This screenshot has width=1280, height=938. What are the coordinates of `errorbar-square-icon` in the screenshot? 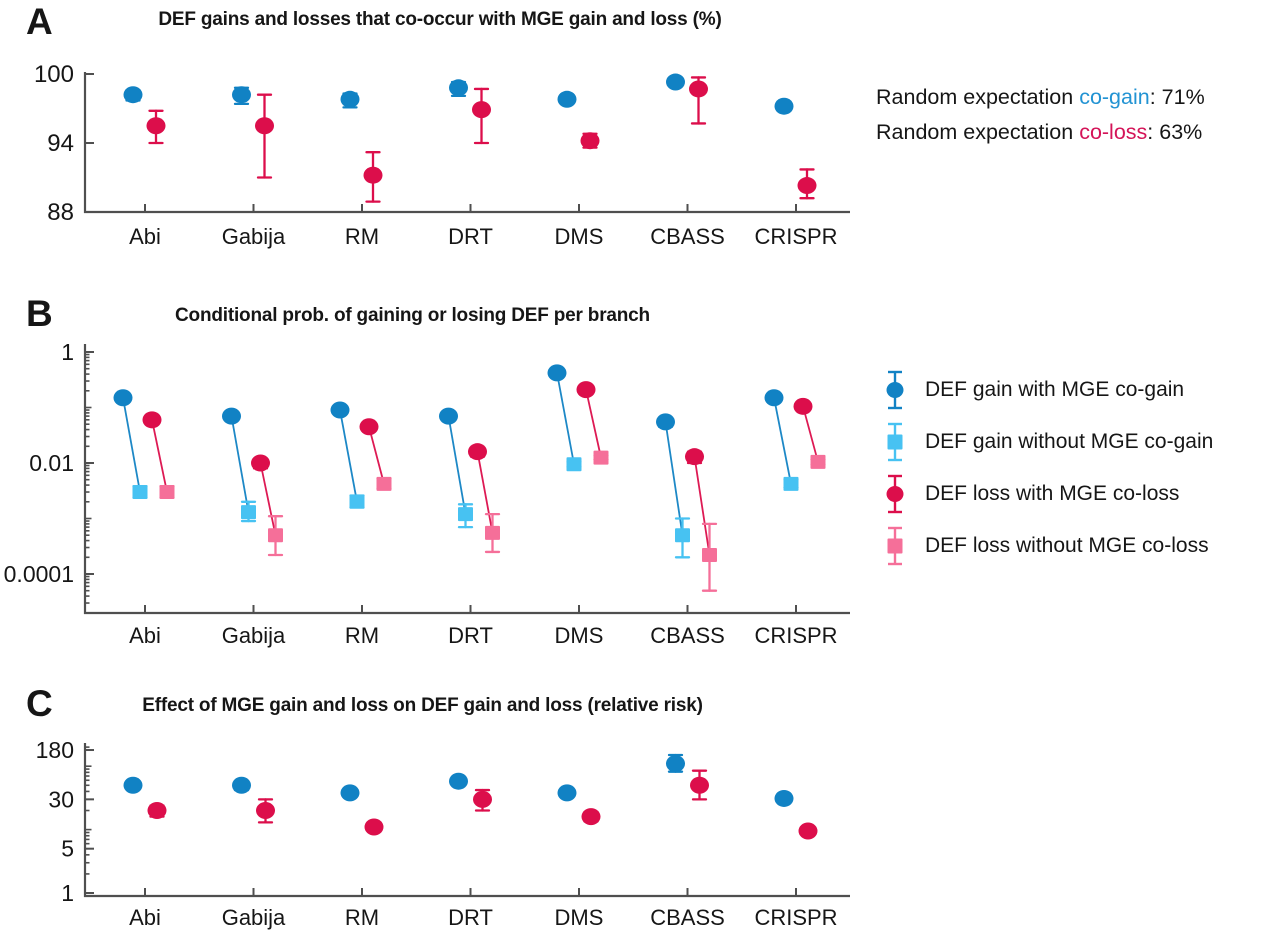 It's located at (895, 442).